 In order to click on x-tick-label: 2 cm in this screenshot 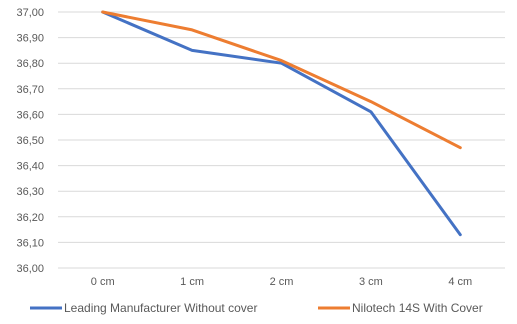, I will do `click(282, 282)`.